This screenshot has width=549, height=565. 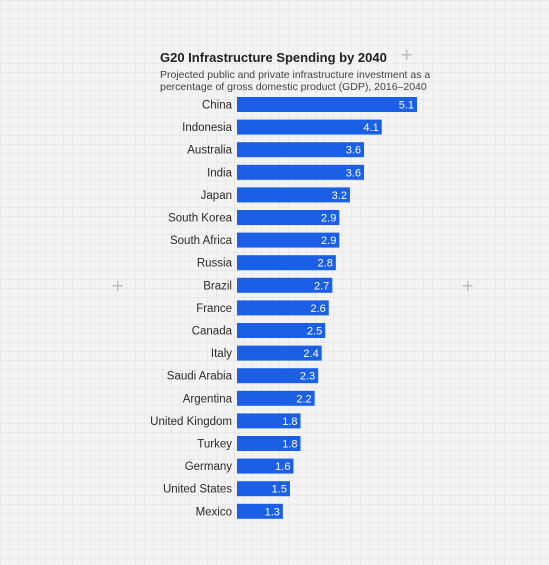 I want to click on value-label: 2.8, so click(x=325, y=264).